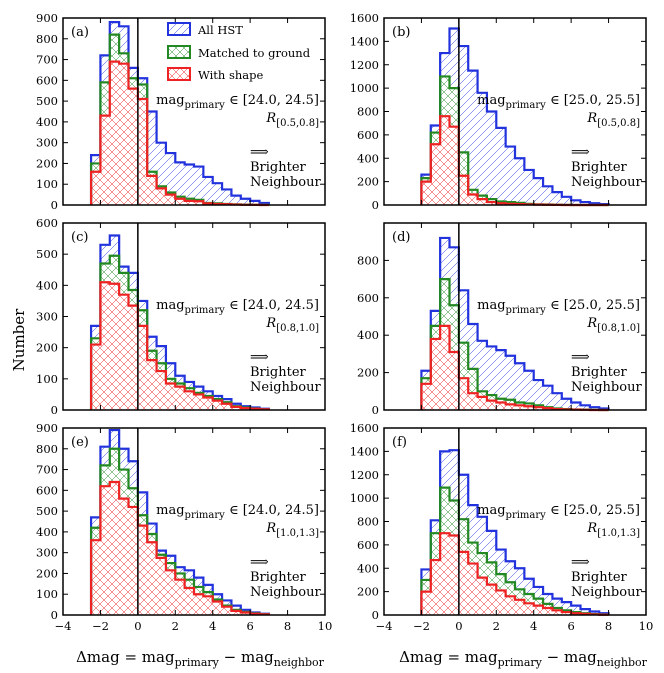 This screenshot has width=664, height=673. Describe the element at coordinates (237, 102) in the screenshot. I see `panel-a-mag-range: magprimary ∈ [24.0, 24.5]` at that location.